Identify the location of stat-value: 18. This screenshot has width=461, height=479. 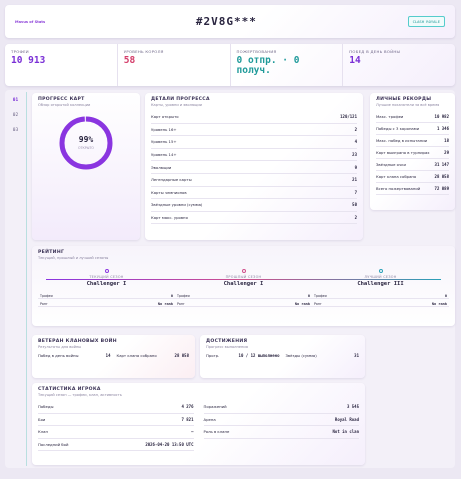
(446, 140).